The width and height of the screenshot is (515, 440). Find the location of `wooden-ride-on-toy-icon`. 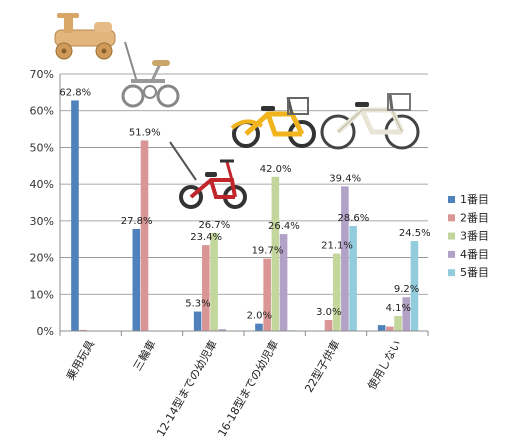

wooden-ride-on-toy-icon is located at coordinates (85, 36).